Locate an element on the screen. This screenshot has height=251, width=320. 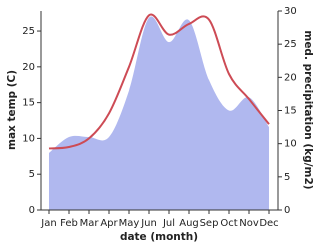
x-tick-label: Jan is located at coordinates (48, 223).